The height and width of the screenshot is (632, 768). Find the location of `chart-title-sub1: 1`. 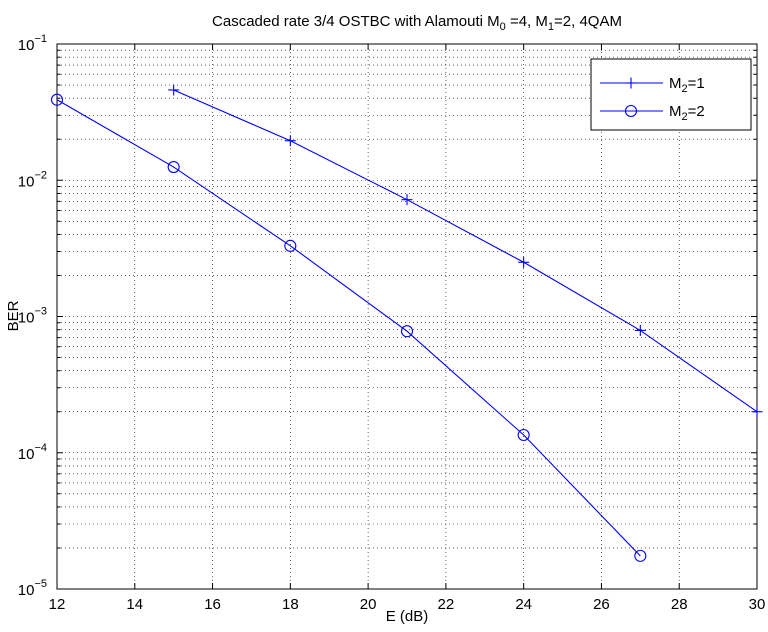

chart-title-sub1: 1 is located at coordinates (551, 27).